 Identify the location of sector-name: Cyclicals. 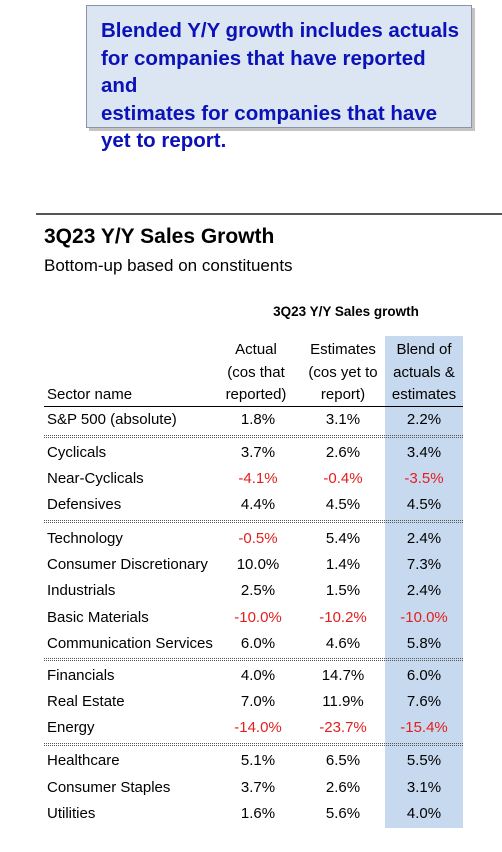
(77, 452).